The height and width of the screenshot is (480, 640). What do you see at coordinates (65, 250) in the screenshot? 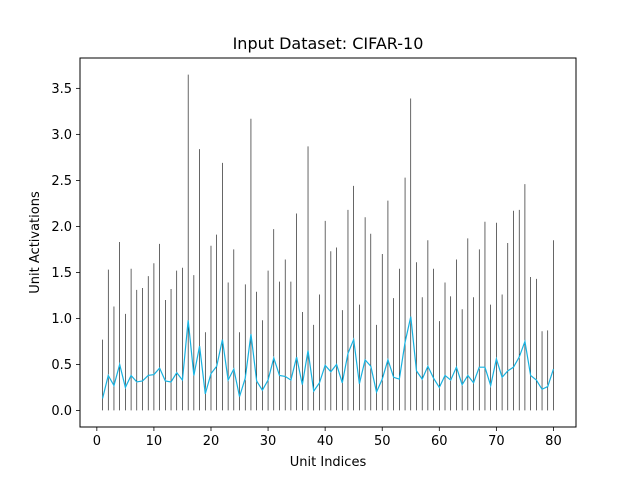
I see `y-axis-ticks: 0.0 0.5 1.0 1.5 2.0 2.5 3.0 3.5` at bounding box center [65, 250].